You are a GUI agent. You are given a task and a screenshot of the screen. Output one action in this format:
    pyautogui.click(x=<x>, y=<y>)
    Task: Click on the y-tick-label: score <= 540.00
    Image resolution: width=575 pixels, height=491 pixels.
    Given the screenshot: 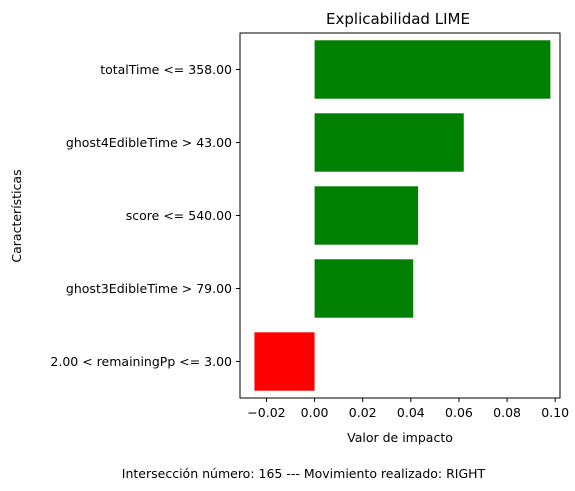 What is the action you would take?
    pyautogui.click(x=179, y=215)
    